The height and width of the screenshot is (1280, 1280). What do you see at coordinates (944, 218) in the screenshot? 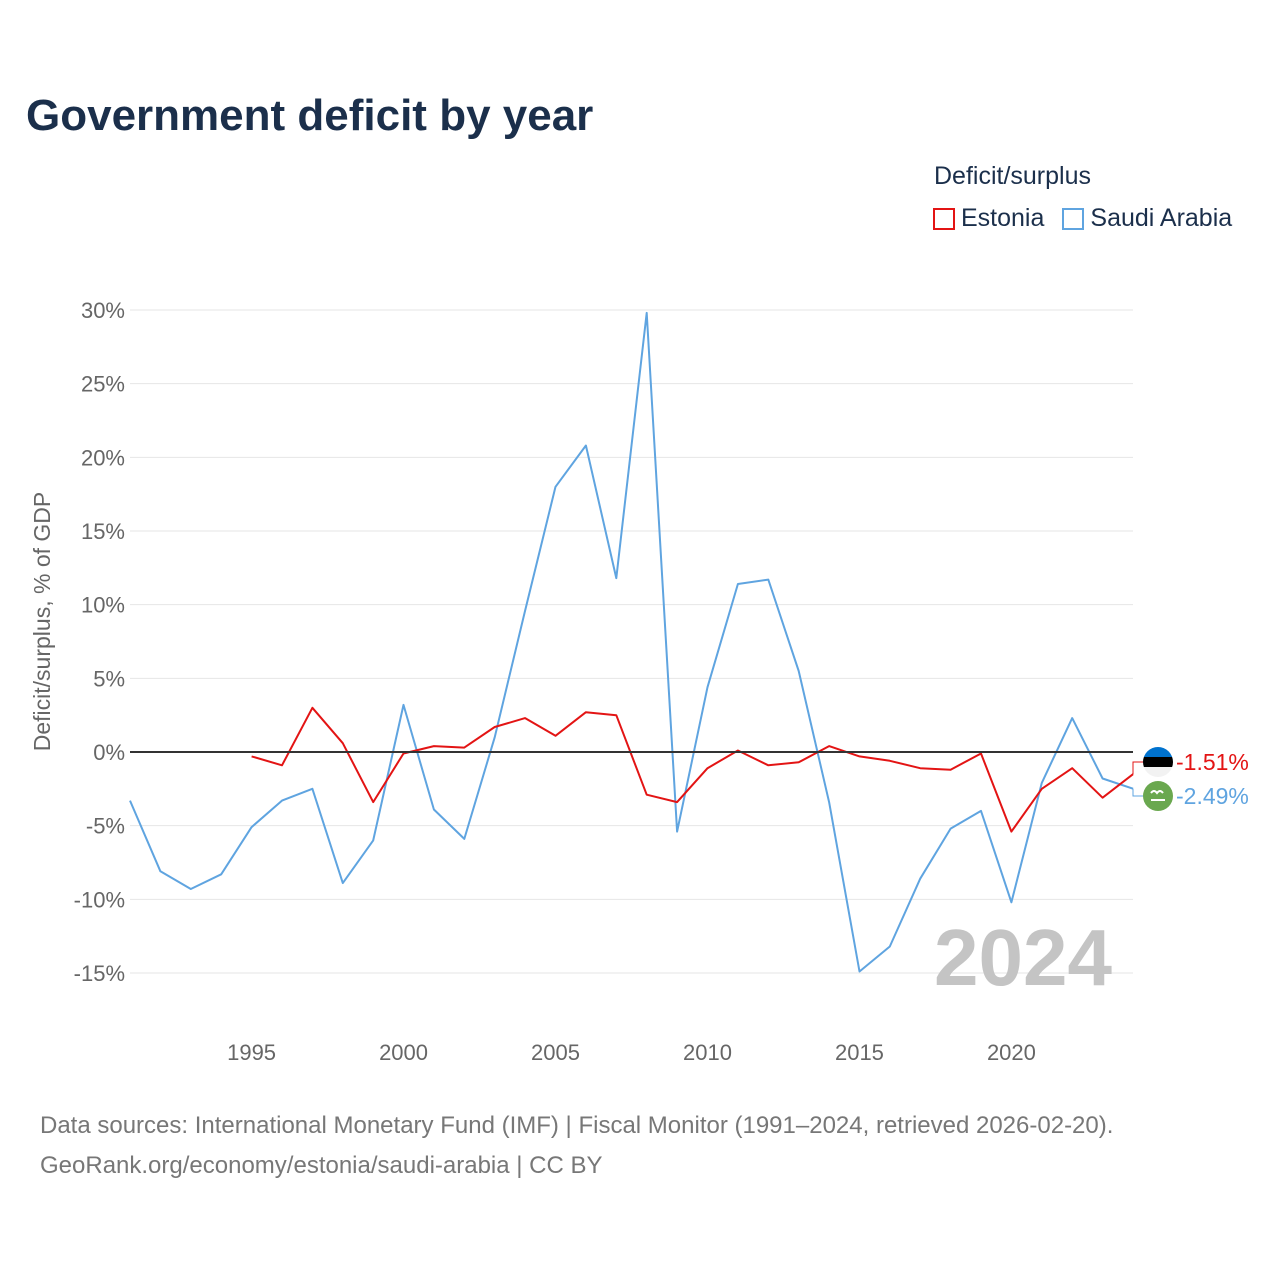
I see `legend-swatch-estonia` at bounding box center [944, 218].